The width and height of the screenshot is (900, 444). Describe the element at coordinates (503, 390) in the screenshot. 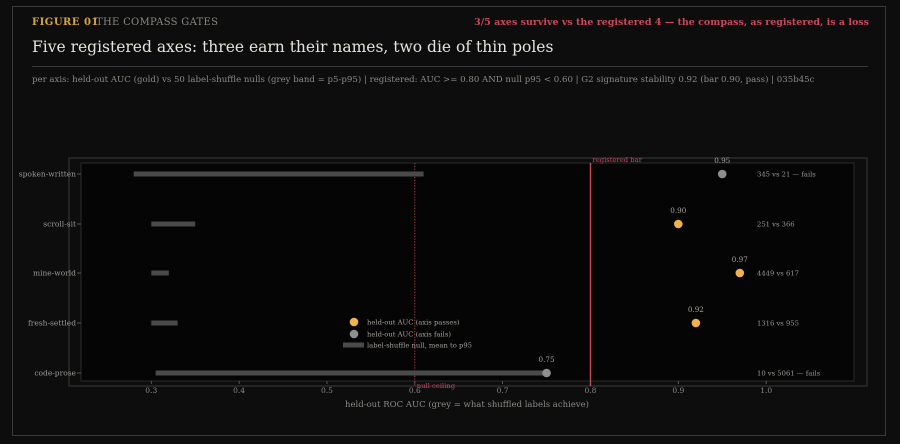

I see `x-tick-label-4: 0.7` at that location.